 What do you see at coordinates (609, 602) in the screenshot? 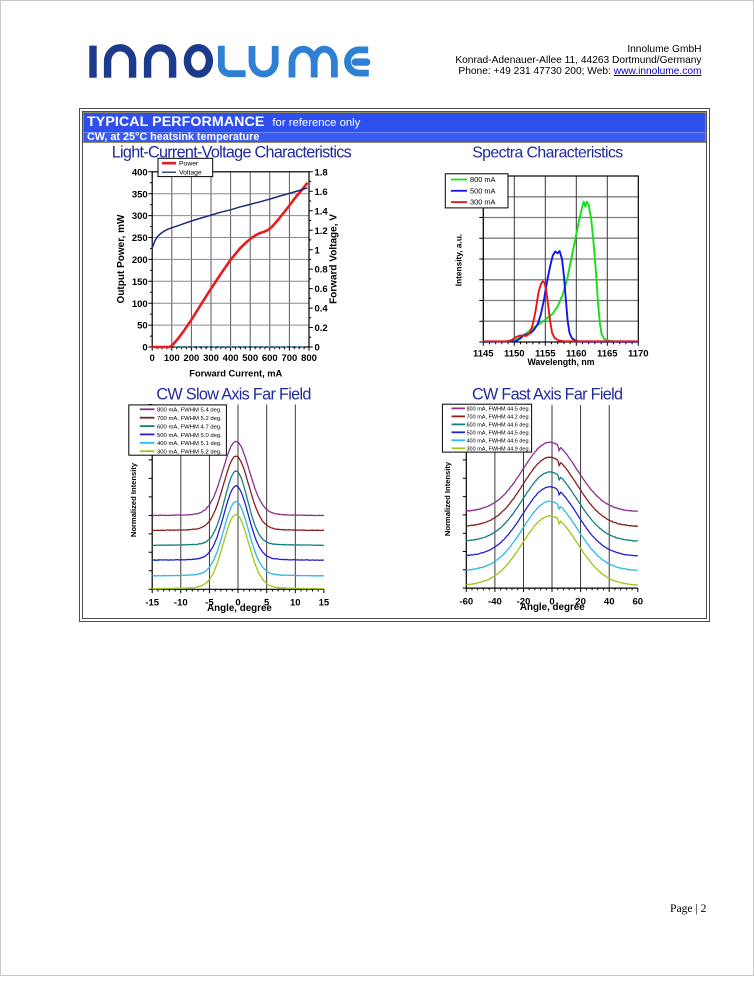
I see `svg-text: 40` at bounding box center [609, 602].